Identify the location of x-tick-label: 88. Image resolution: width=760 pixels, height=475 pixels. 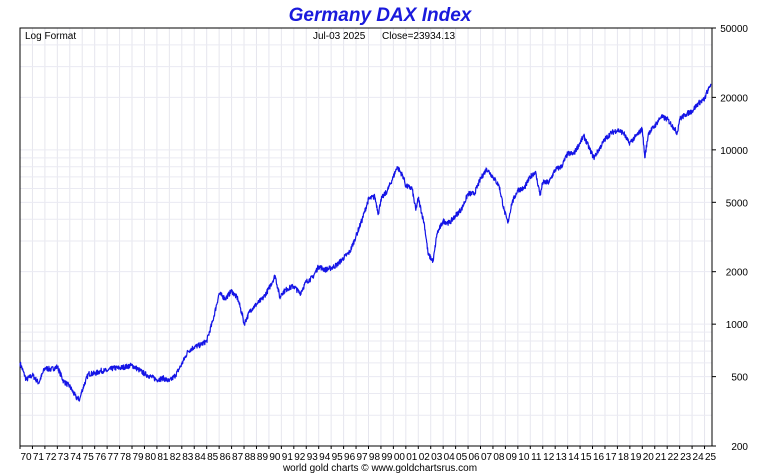
(250, 457).